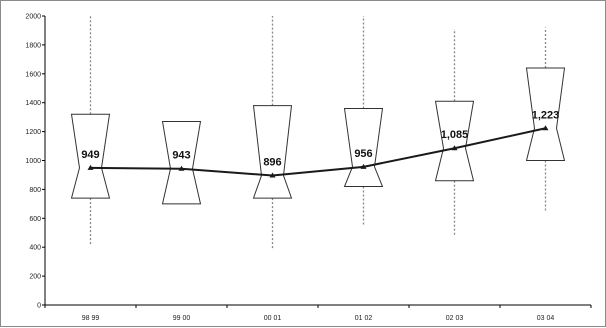 The height and width of the screenshot is (328, 606). Describe the element at coordinates (546, 318) in the screenshot. I see `x-tick-label: 03 04` at that location.